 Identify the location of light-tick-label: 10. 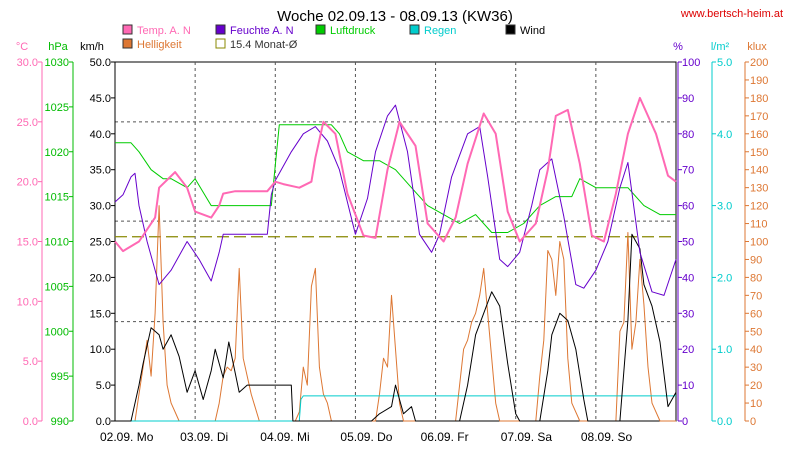
(756, 404).